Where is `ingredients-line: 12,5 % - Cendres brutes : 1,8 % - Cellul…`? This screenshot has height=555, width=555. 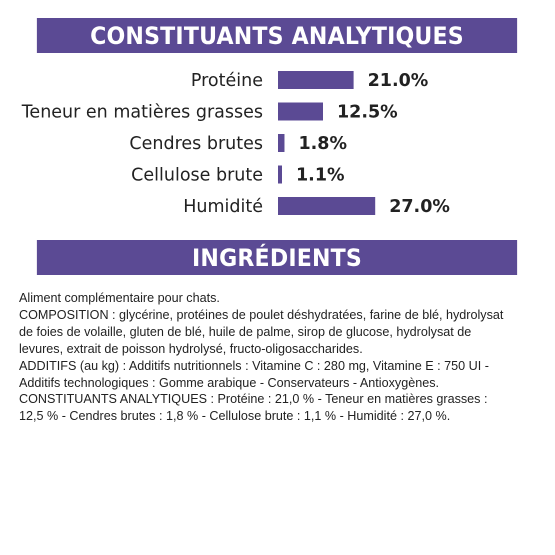
ingredients-line: 12,5 % - Cendres brutes : 1,8 % - Cellul… is located at coordinates (235, 416).